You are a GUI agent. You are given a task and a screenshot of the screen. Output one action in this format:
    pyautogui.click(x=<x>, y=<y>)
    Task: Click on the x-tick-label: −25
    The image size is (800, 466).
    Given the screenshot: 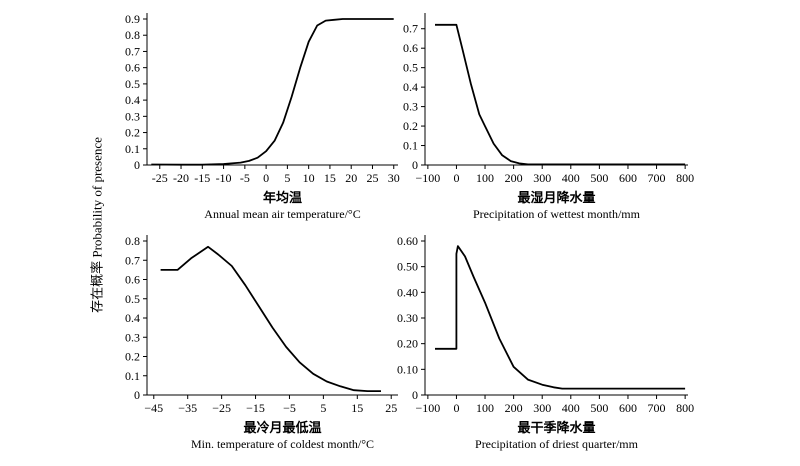 What is the action you would take?
    pyautogui.click(x=221, y=408)
    